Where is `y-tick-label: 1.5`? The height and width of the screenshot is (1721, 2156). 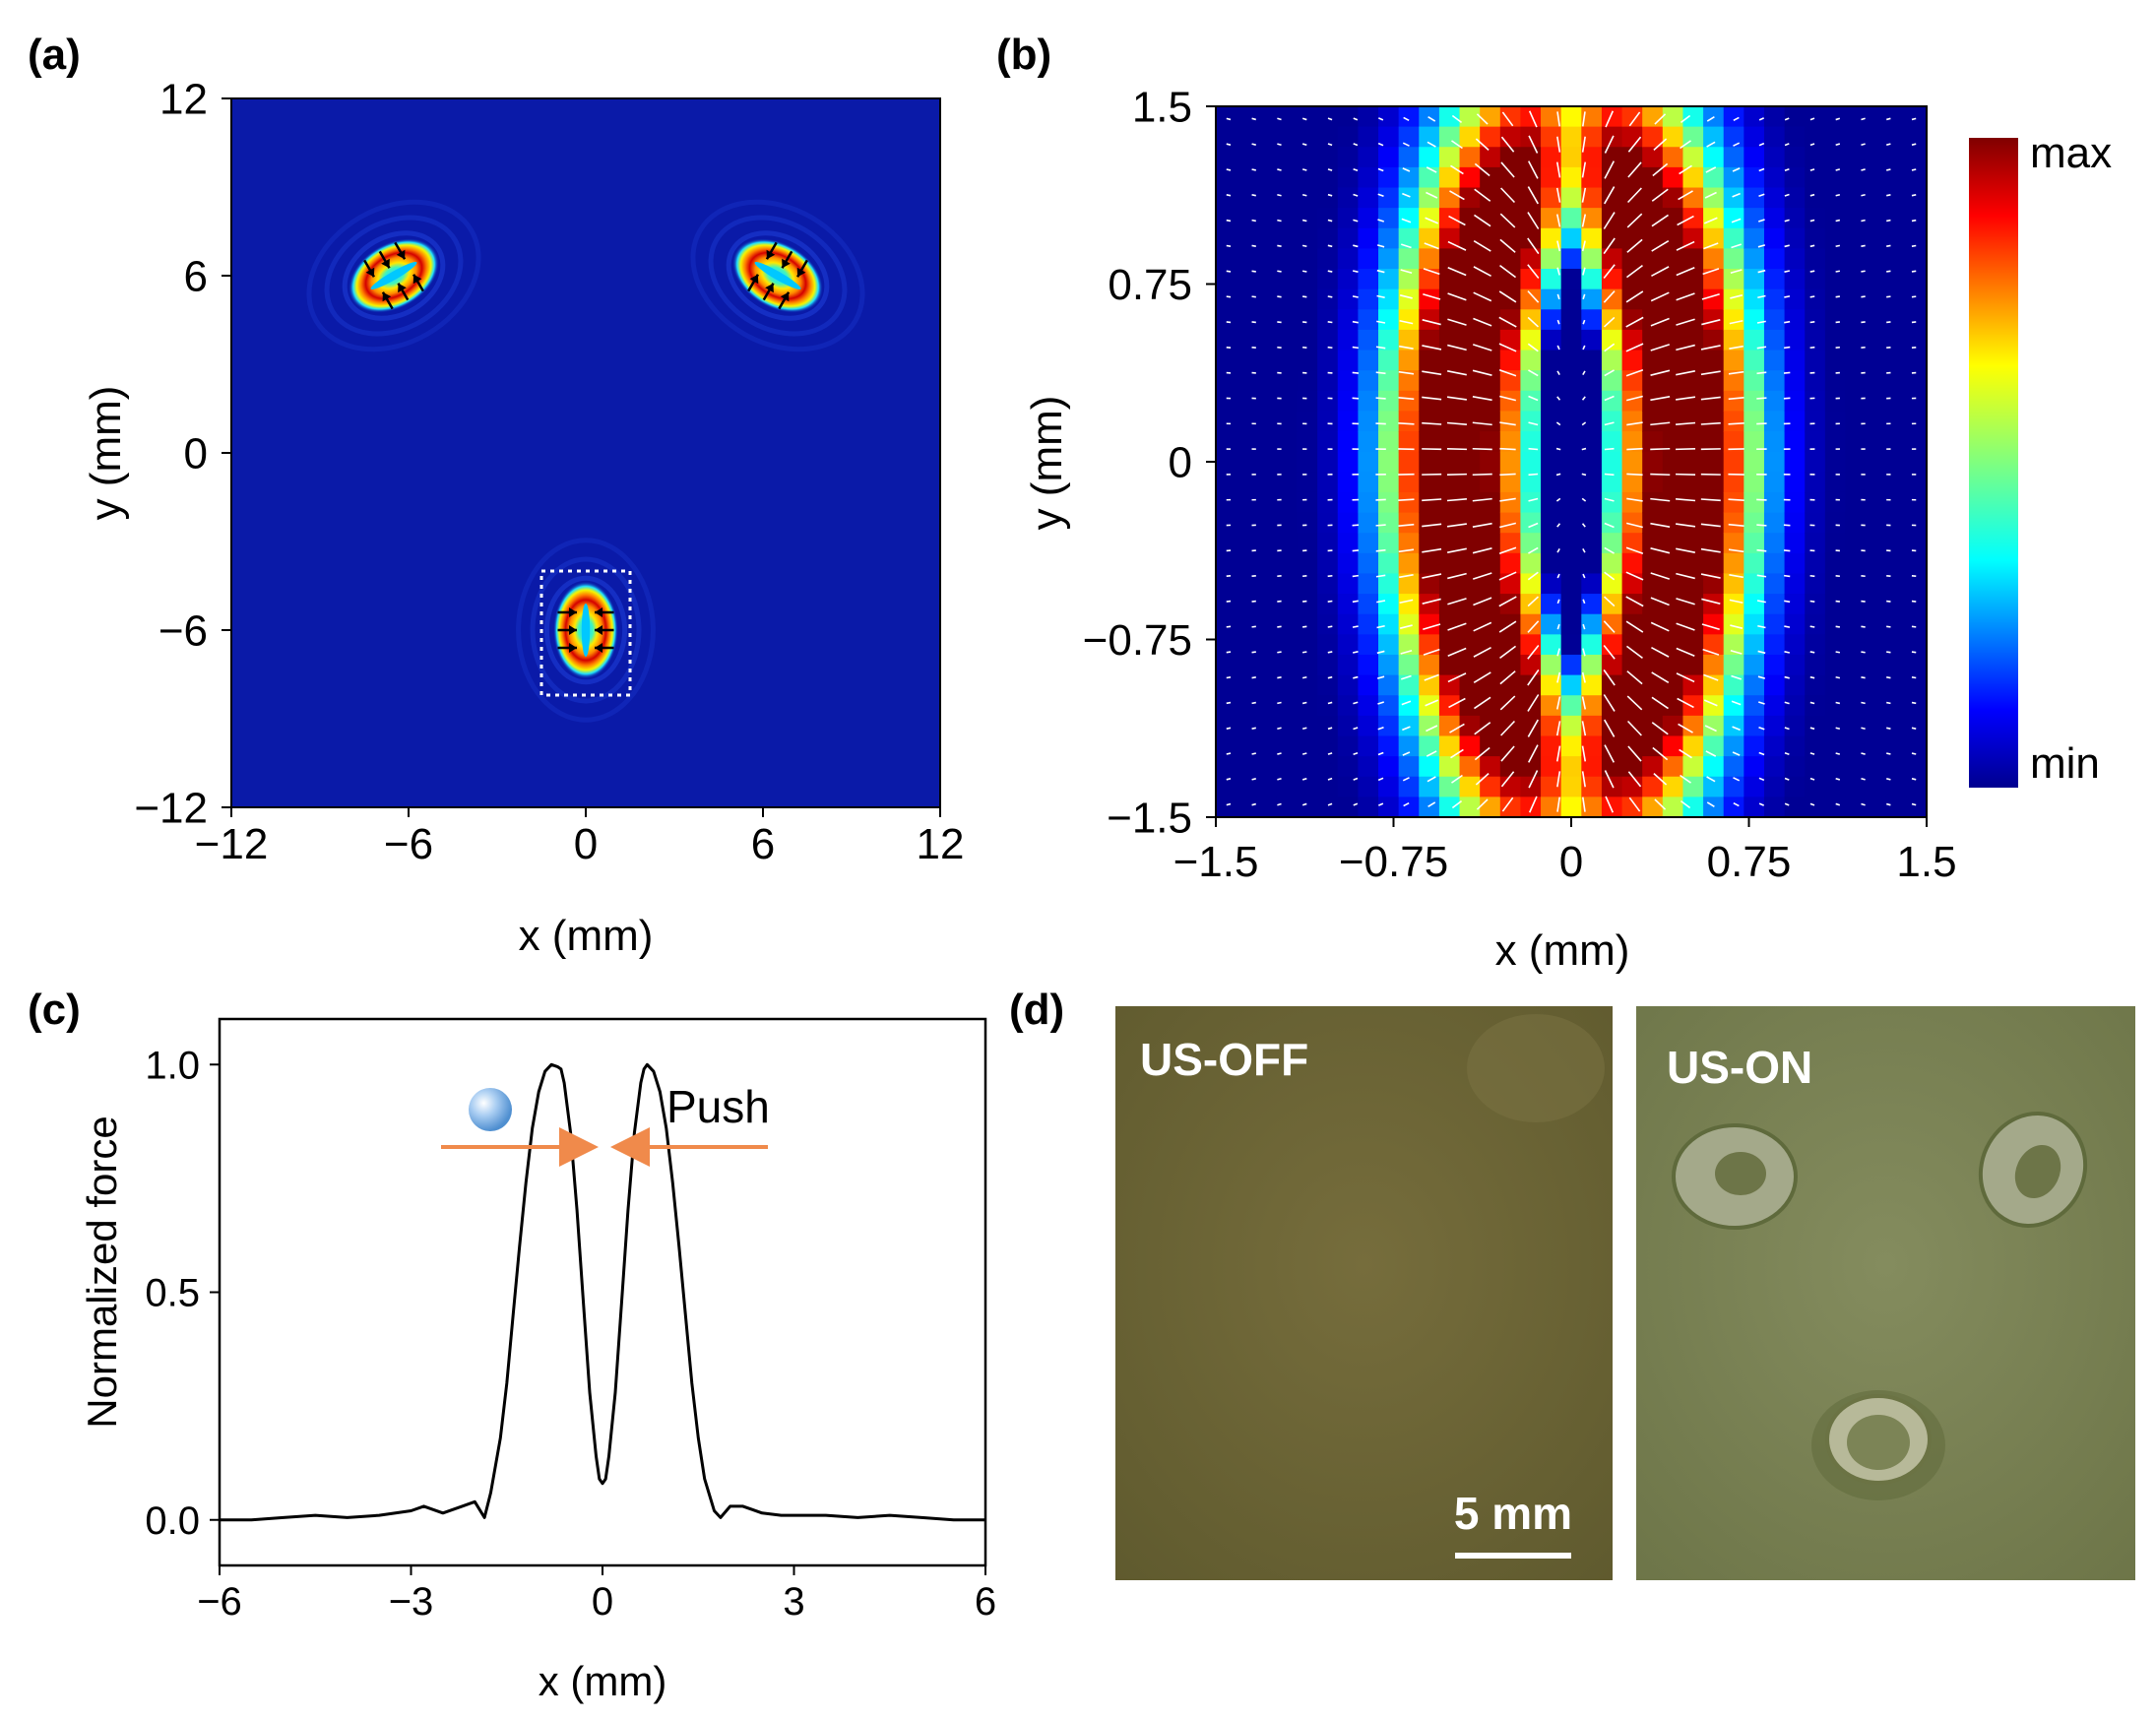 y-tick-label: 1.5 is located at coordinates (1162, 107).